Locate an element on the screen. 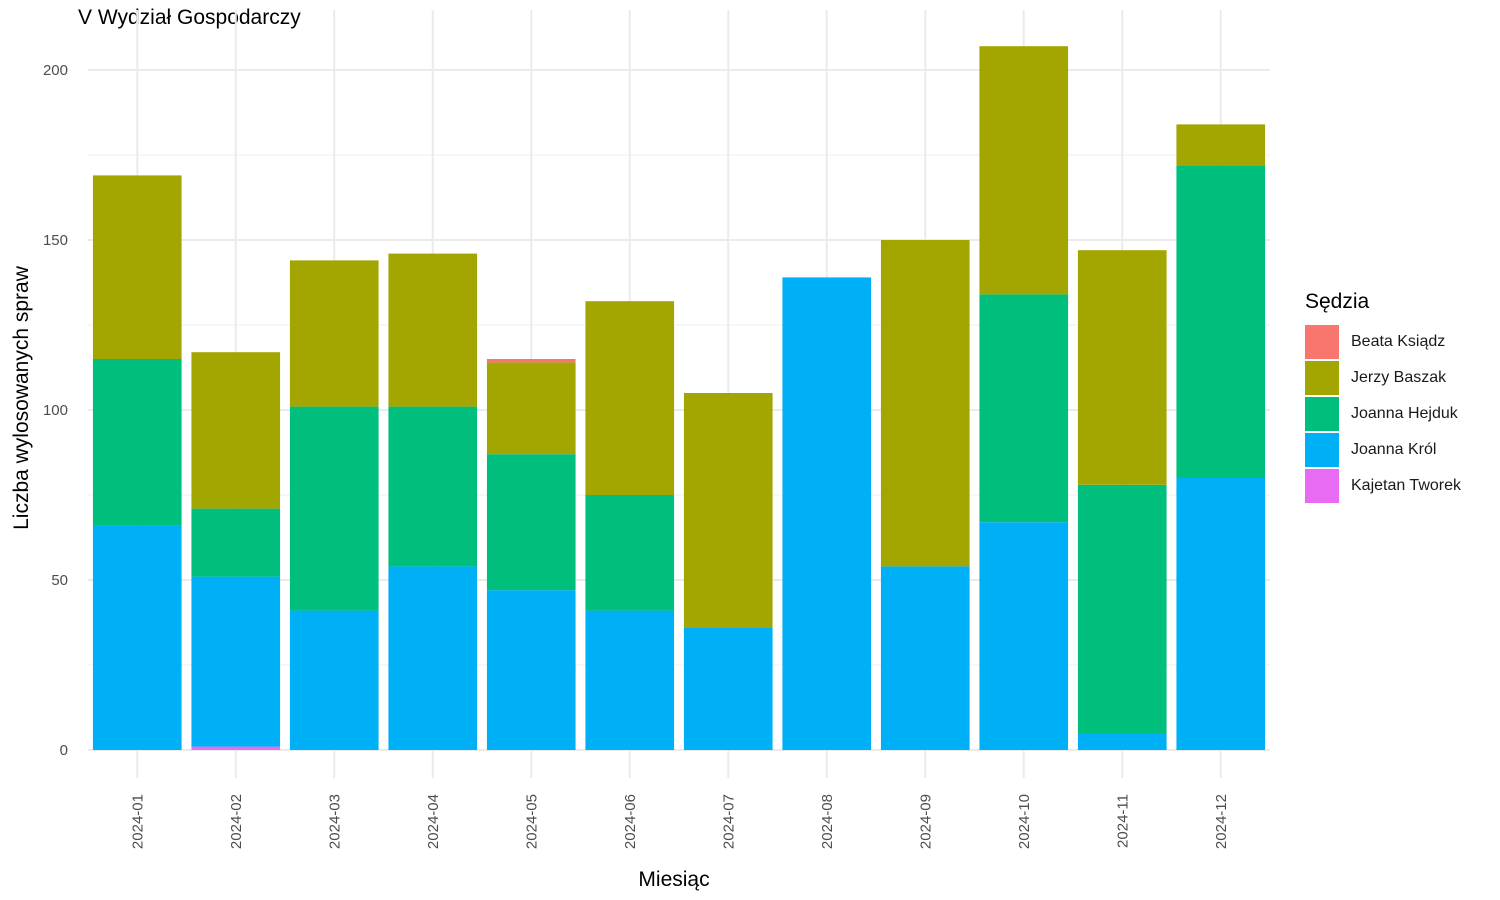 The height and width of the screenshot is (900, 1500). legend-item-joanna-hejduk: Joanna Hejduk is located at coordinates (1383, 414).